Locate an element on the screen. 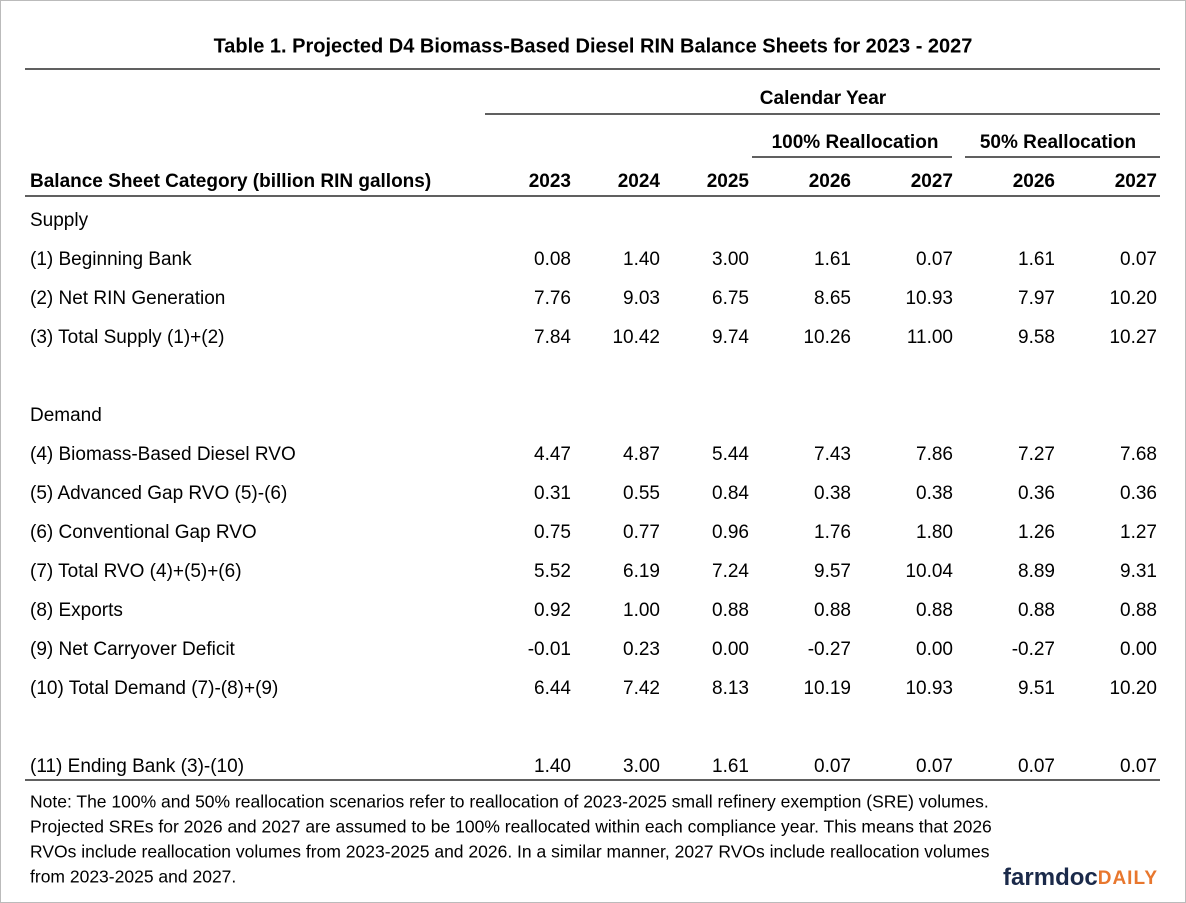 Image resolution: width=1186 pixels, height=903 pixels. row-label: (11) Ending Bank (3)-(10) is located at coordinates (137, 766).